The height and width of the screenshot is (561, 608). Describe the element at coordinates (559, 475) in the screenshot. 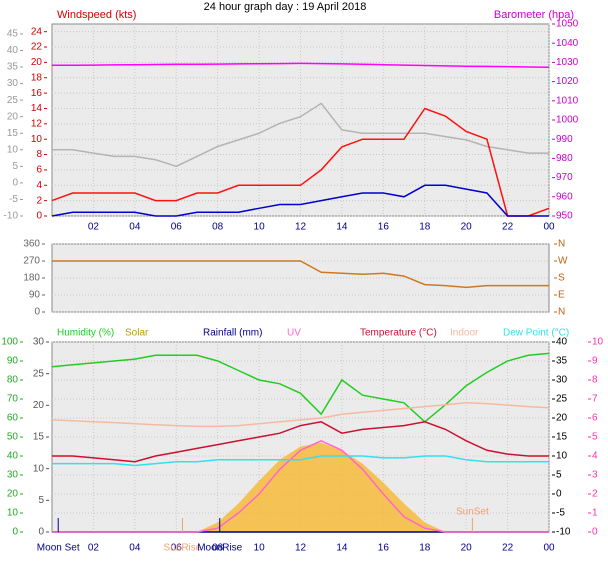

I see `y2-tick-label: 5` at that location.